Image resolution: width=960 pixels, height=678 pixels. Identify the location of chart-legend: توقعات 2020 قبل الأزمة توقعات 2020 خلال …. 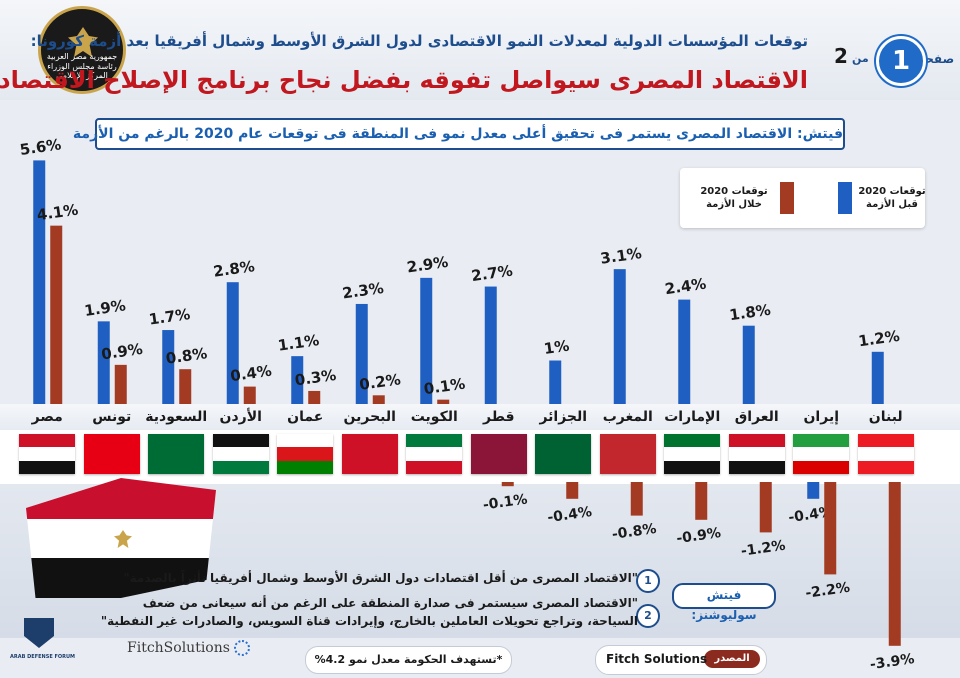
(803, 198).